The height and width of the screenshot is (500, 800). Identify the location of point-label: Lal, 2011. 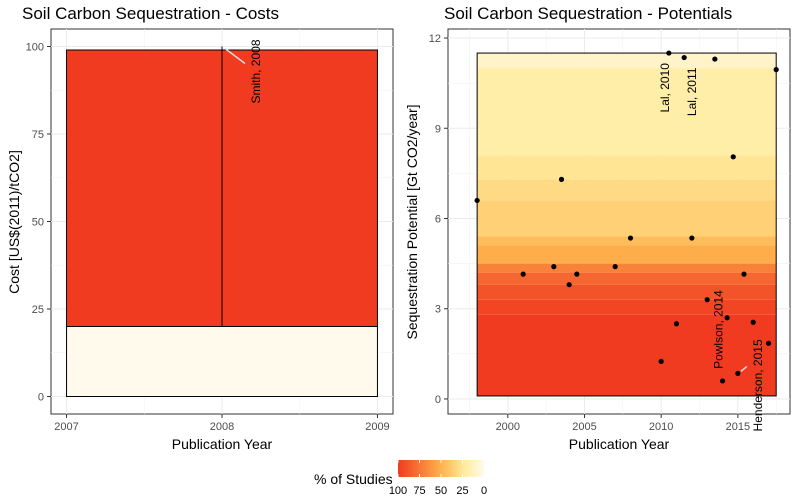
(692, 91).